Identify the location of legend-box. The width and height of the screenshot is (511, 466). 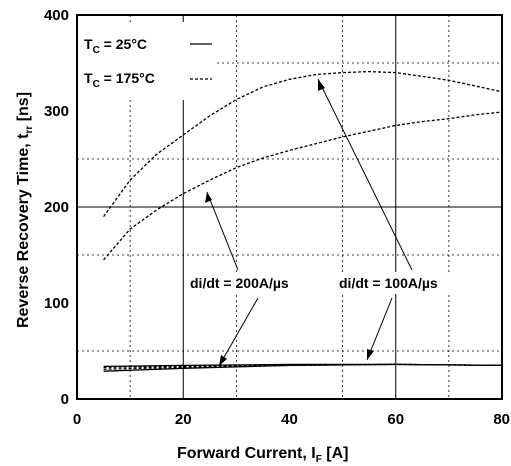
(147, 61).